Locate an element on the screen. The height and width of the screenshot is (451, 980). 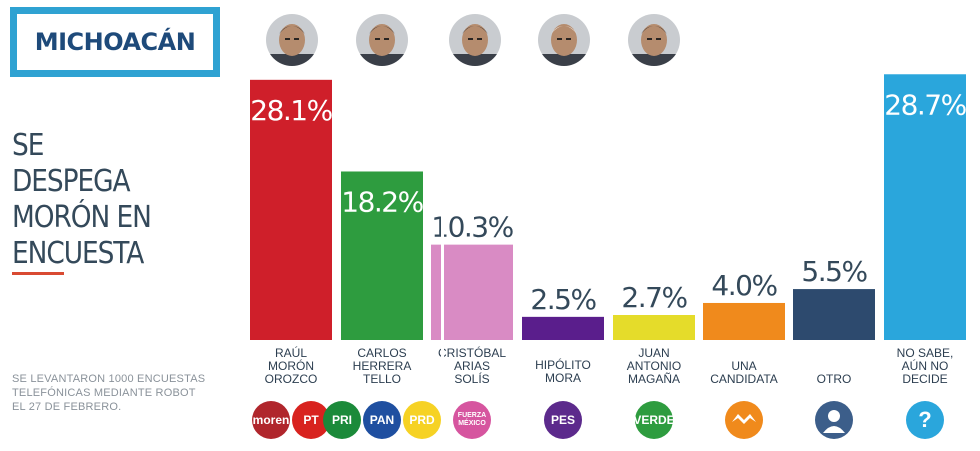
category-label-4-0: JUAN is located at coordinates (653, 353).